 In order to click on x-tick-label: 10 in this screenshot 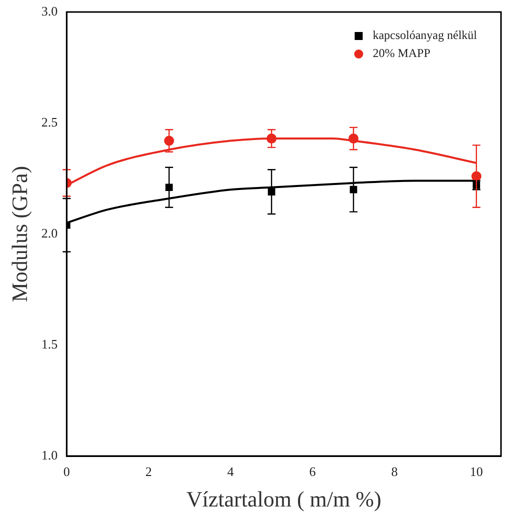, I will do `click(476, 472)`.